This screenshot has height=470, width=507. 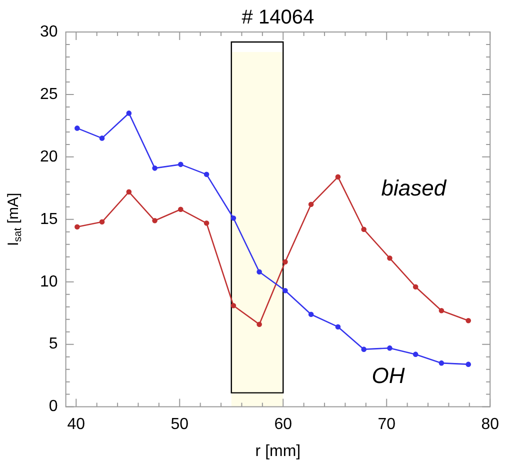 I want to click on chart-title: # 14064, so click(x=278, y=17).